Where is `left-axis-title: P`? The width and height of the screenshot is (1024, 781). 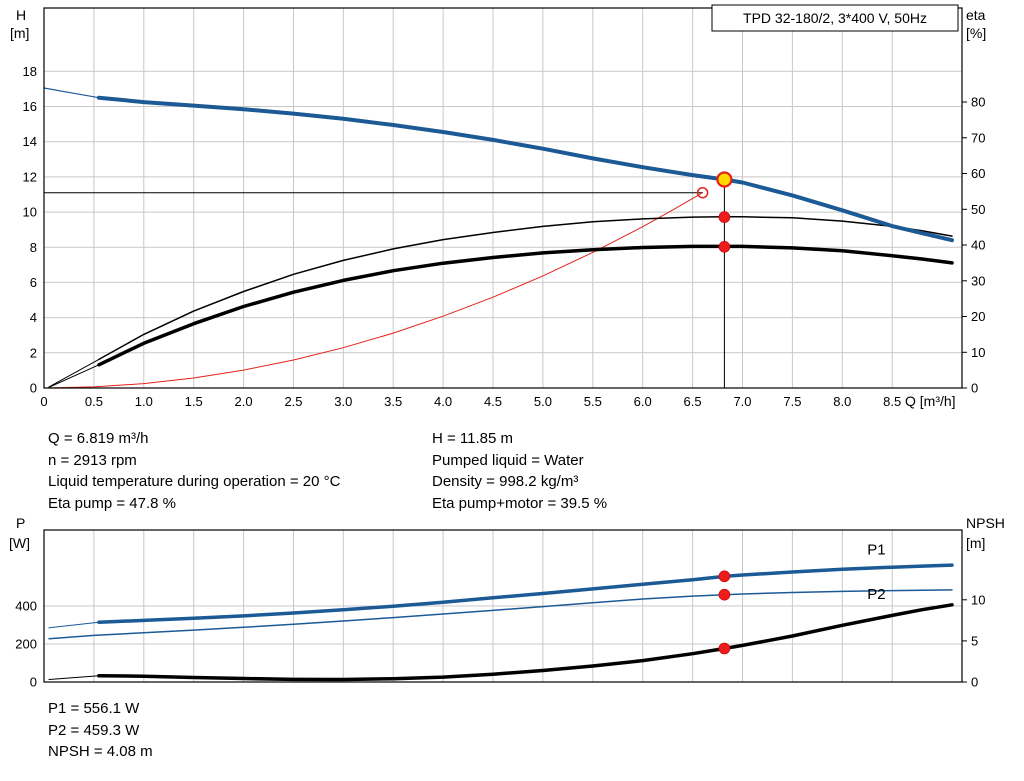
left-axis-title: P is located at coordinates (20, 523).